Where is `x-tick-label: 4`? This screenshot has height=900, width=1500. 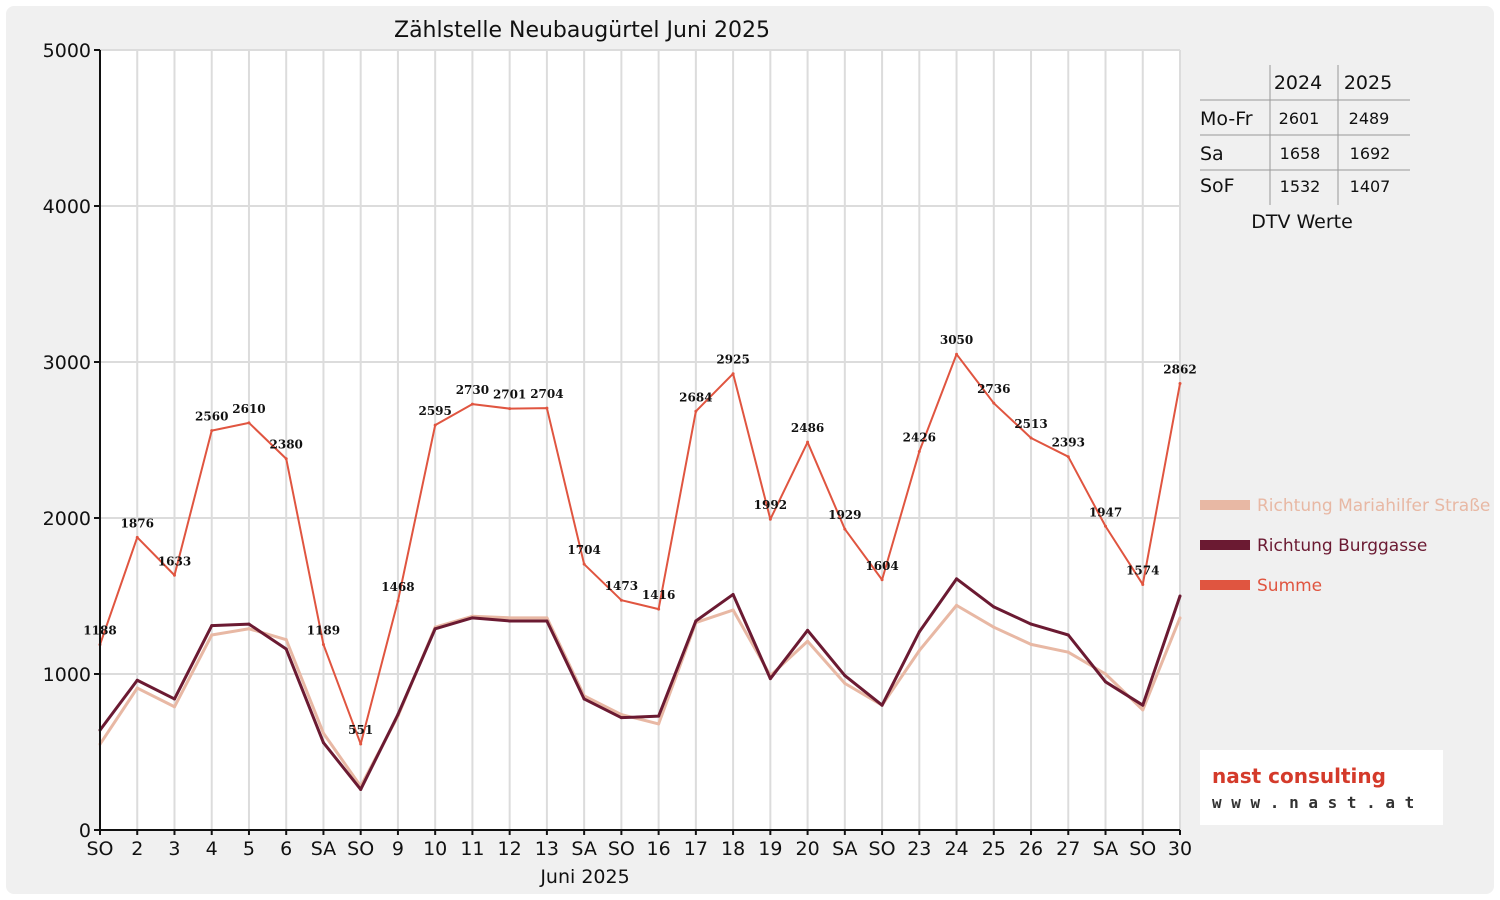
x-tick-label: 4 is located at coordinates (212, 849).